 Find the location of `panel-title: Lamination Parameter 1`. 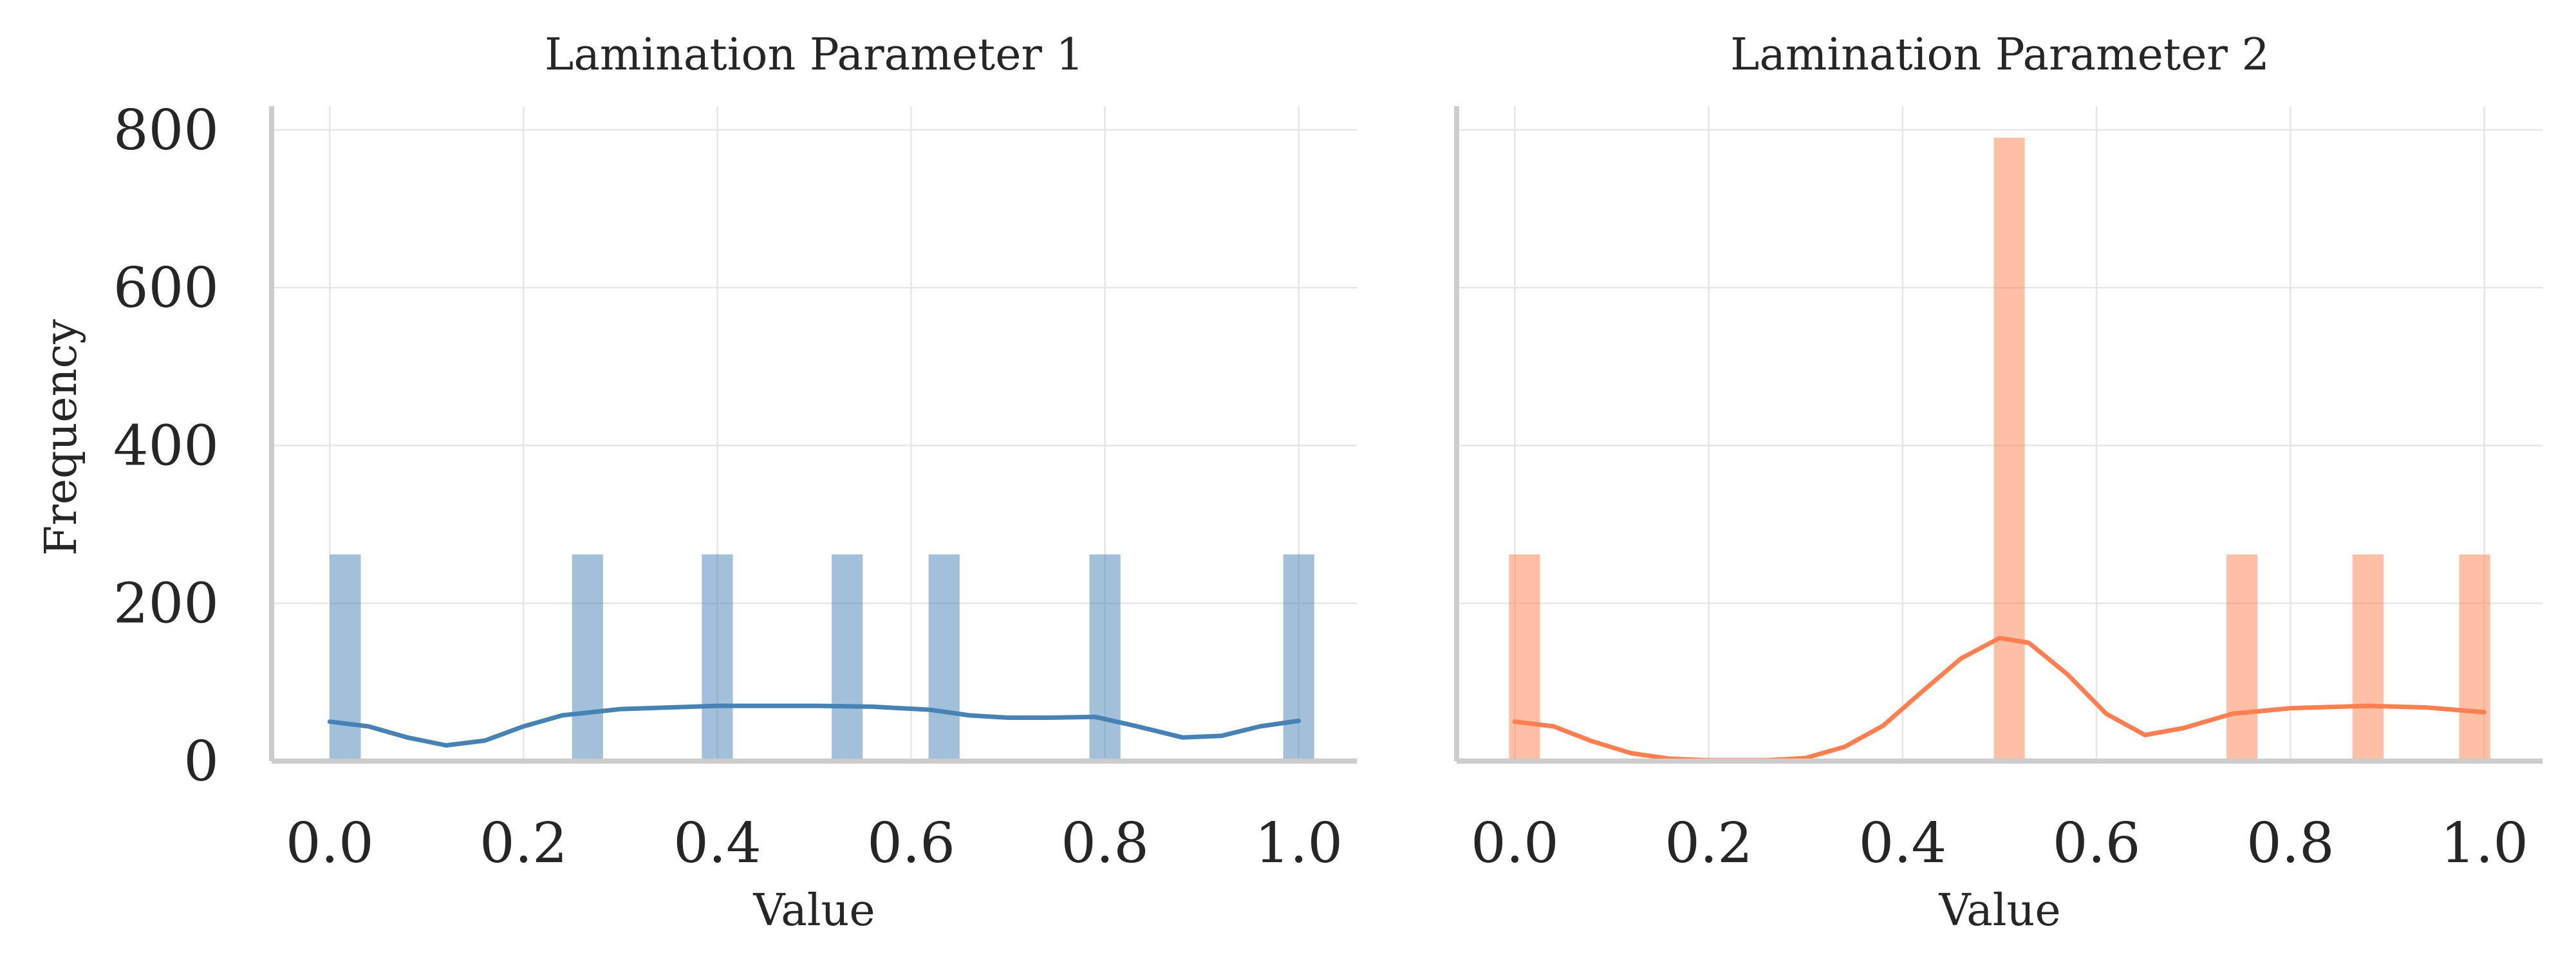

panel-title: Lamination Parameter 1 is located at coordinates (814, 55).